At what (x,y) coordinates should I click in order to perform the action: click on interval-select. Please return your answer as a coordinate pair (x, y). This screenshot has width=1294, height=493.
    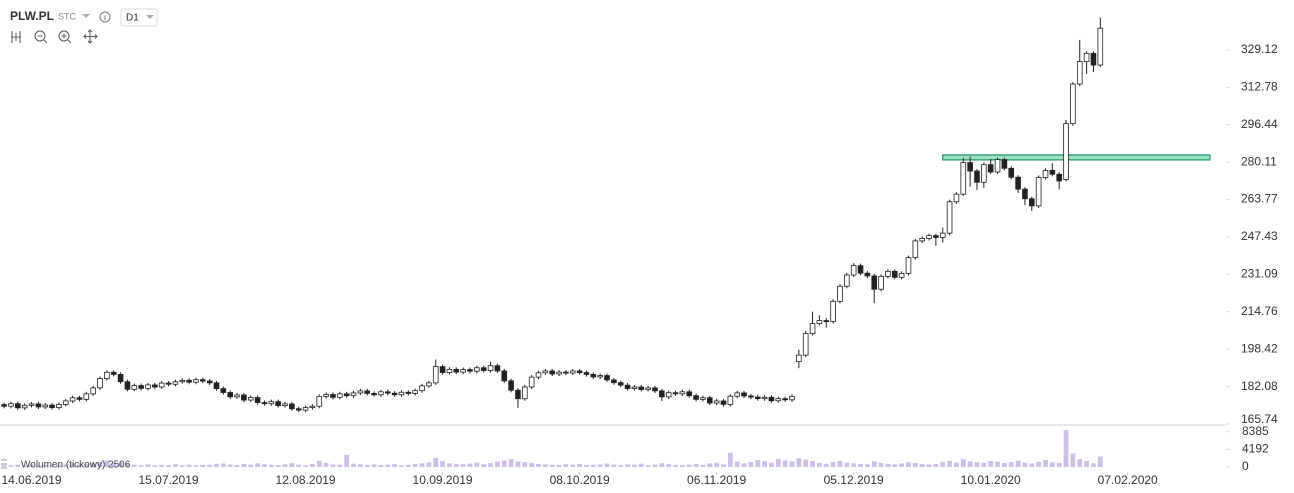
    Looking at the image, I should click on (139, 17).